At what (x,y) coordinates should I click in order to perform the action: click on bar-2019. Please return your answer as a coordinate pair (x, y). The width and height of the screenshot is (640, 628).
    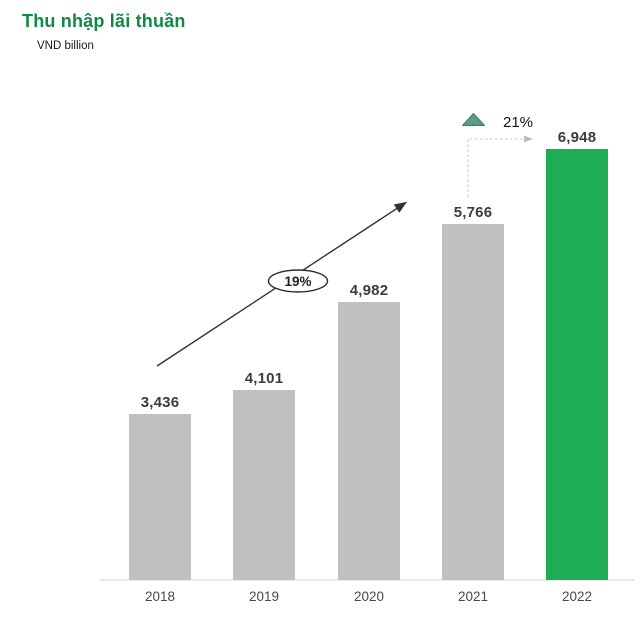
    Looking at the image, I should click on (264, 485).